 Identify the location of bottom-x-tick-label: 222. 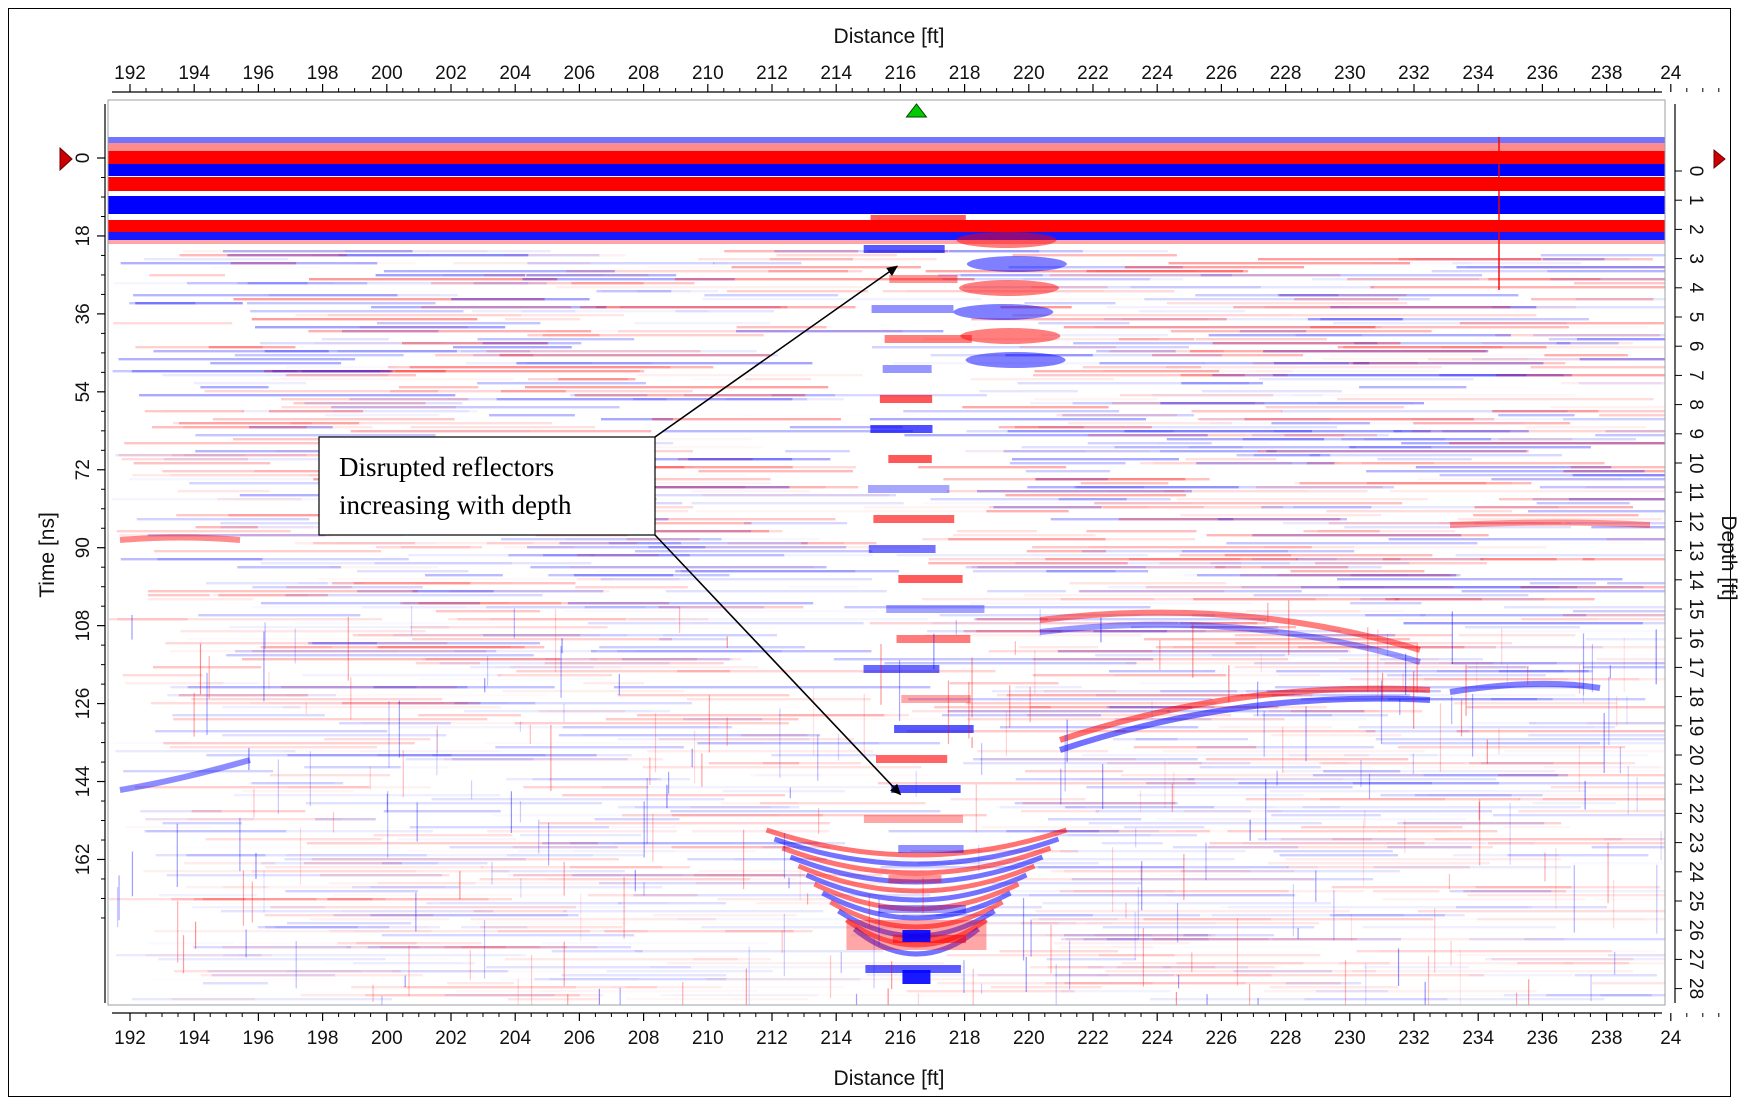
(1093, 1038).